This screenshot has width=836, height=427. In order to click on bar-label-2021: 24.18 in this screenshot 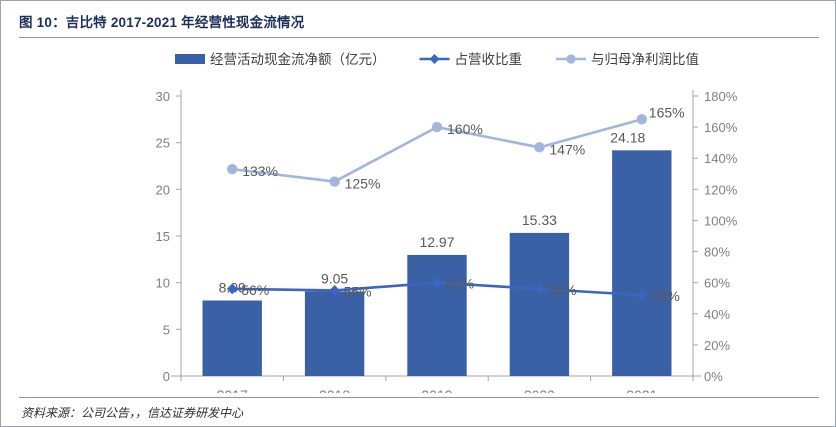, I will do `click(627, 137)`.